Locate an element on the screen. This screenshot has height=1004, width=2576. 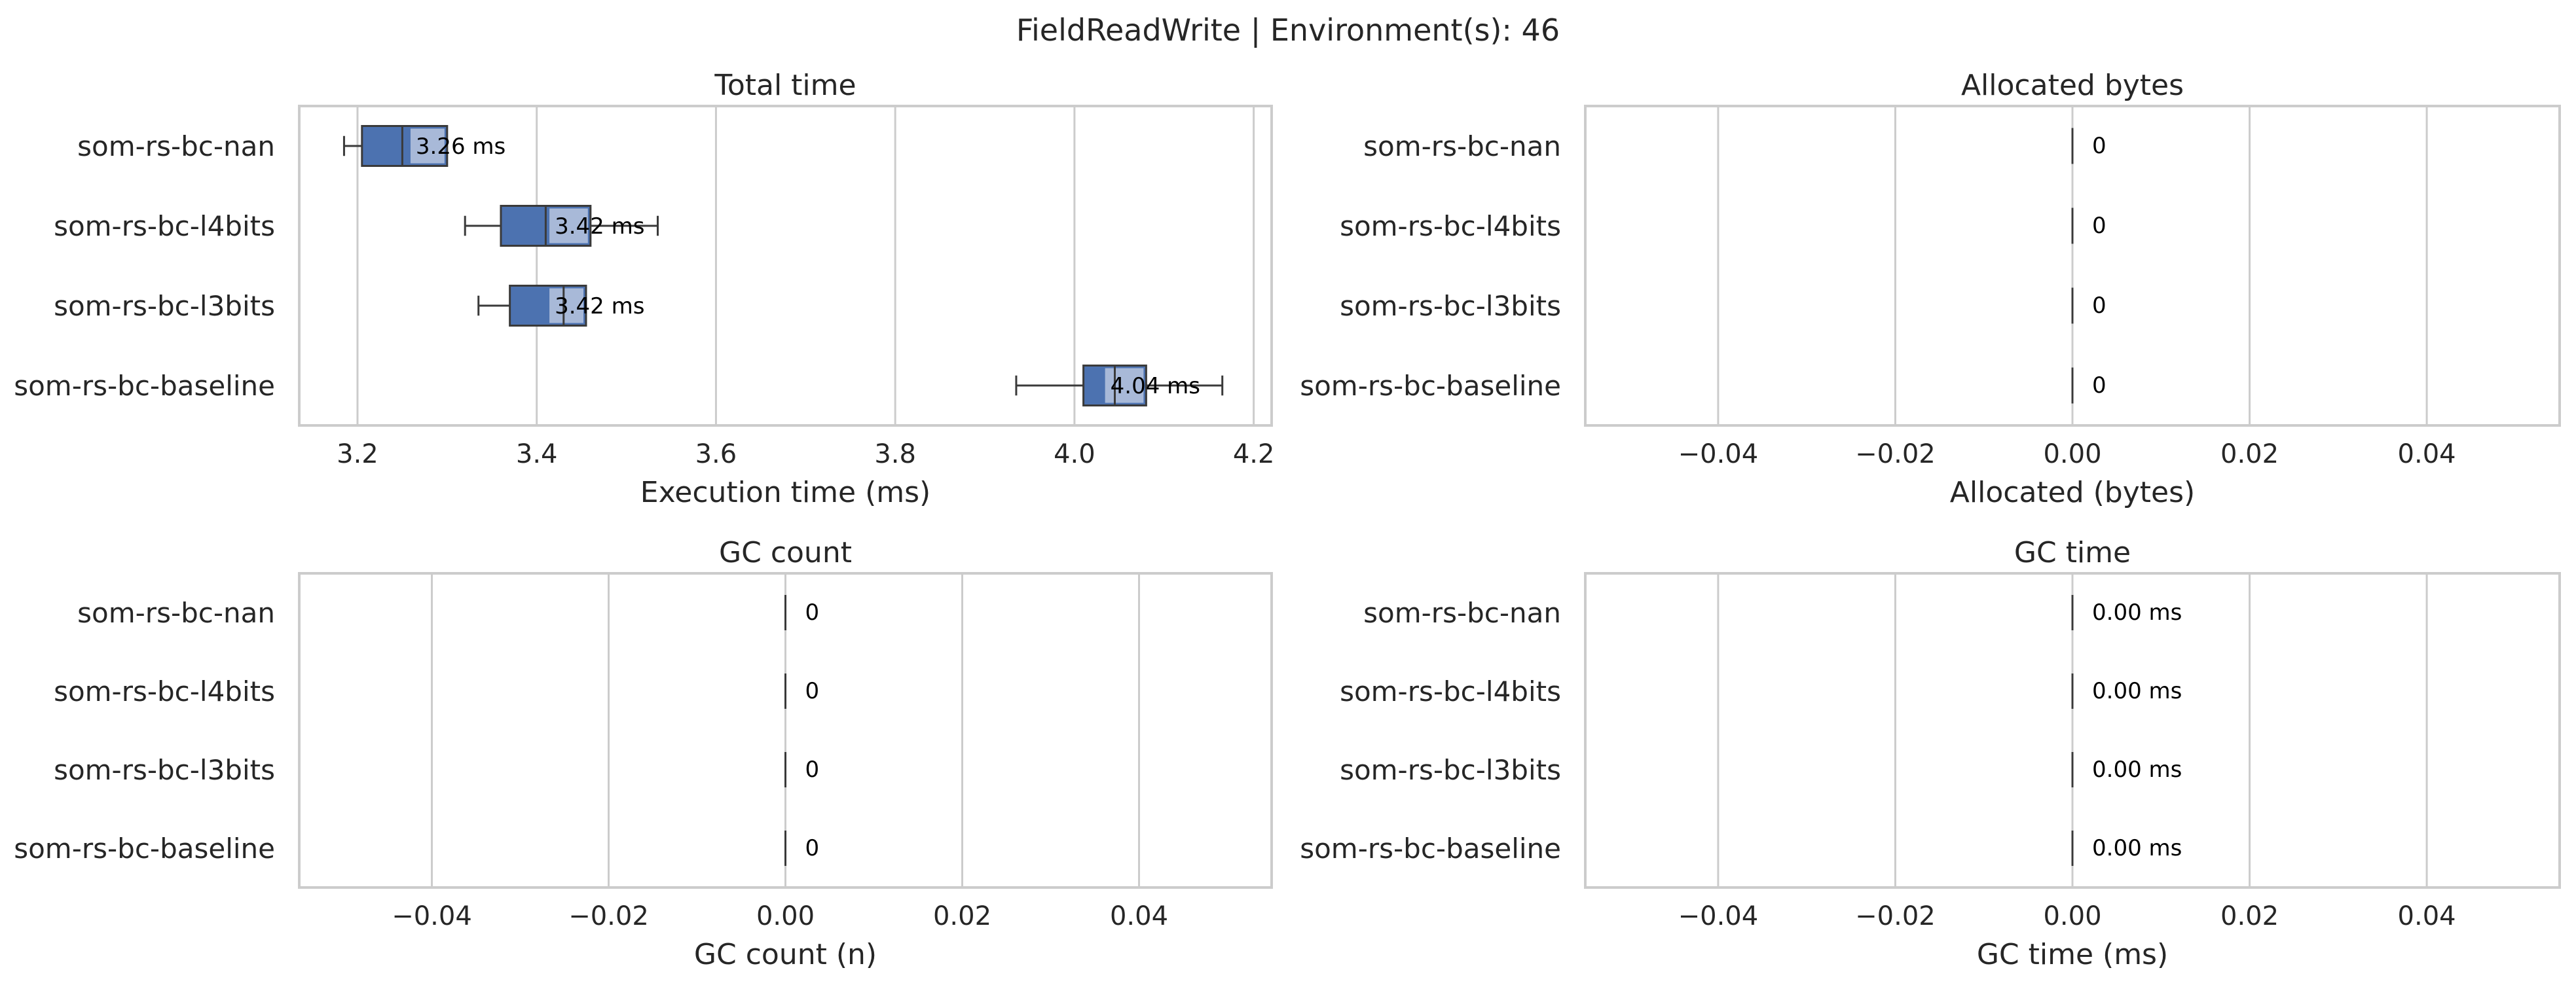
x-tick-label: 3.8 is located at coordinates (895, 454).